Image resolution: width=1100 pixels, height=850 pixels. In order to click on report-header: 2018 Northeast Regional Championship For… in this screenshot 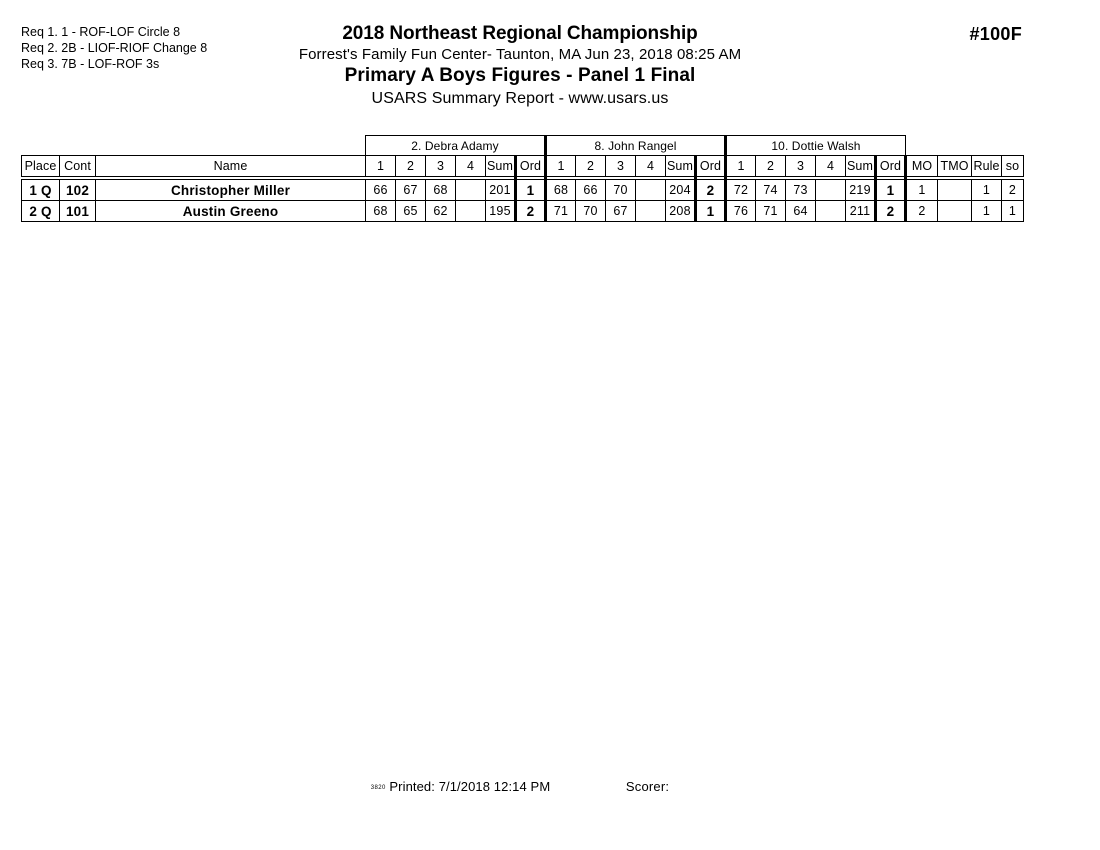, I will do `click(520, 65)`.